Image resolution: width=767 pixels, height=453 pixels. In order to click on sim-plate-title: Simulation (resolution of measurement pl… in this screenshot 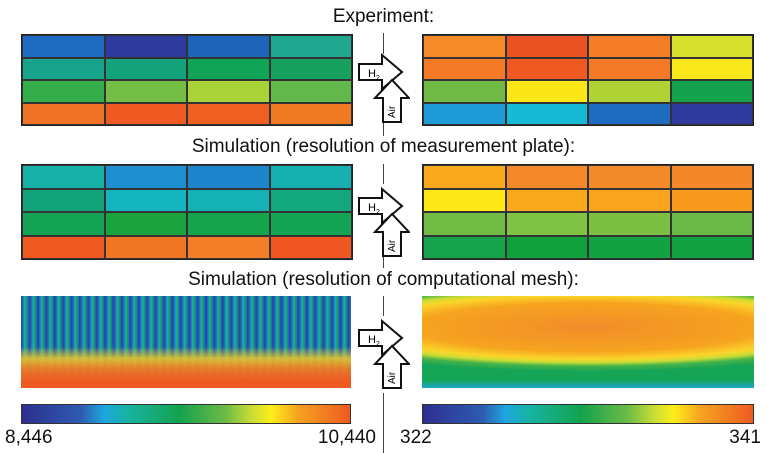, I will do `click(383, 146)`.